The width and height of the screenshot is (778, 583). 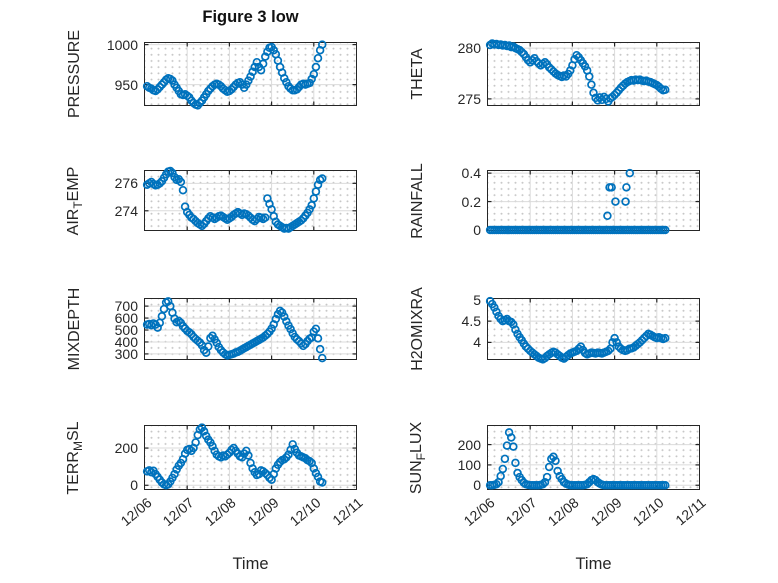 What do you see at coordinates (249, 330) in the screenshot?
I see `mixdepth-plot` at bounding box center [249, 330].